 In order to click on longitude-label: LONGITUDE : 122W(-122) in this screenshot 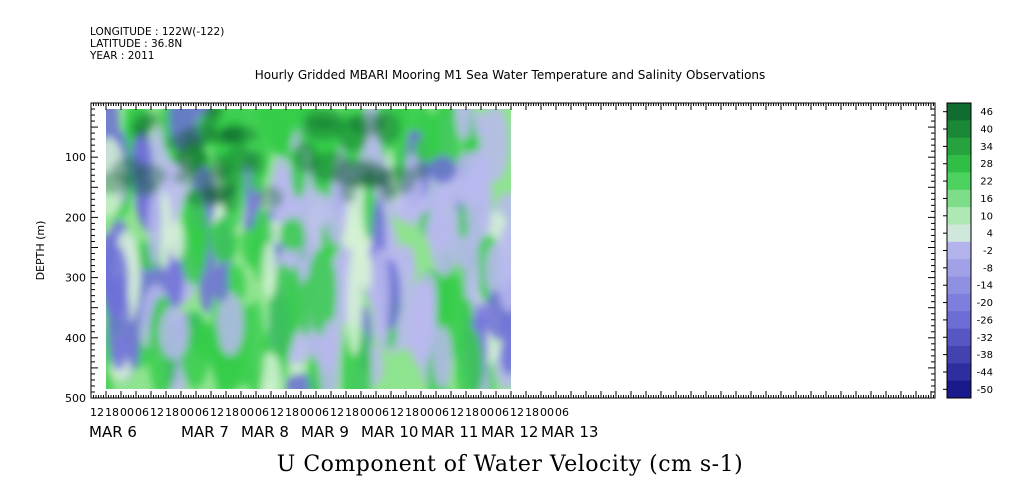, I will do `click(157, 32)`.